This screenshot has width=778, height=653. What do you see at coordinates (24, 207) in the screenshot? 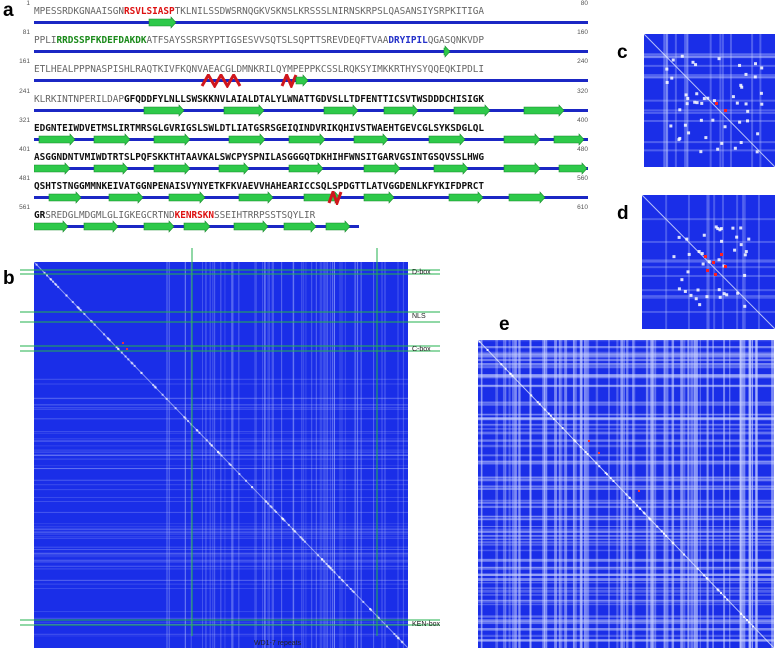
I see `residue-start: 561` at bounding box center [24, 207].